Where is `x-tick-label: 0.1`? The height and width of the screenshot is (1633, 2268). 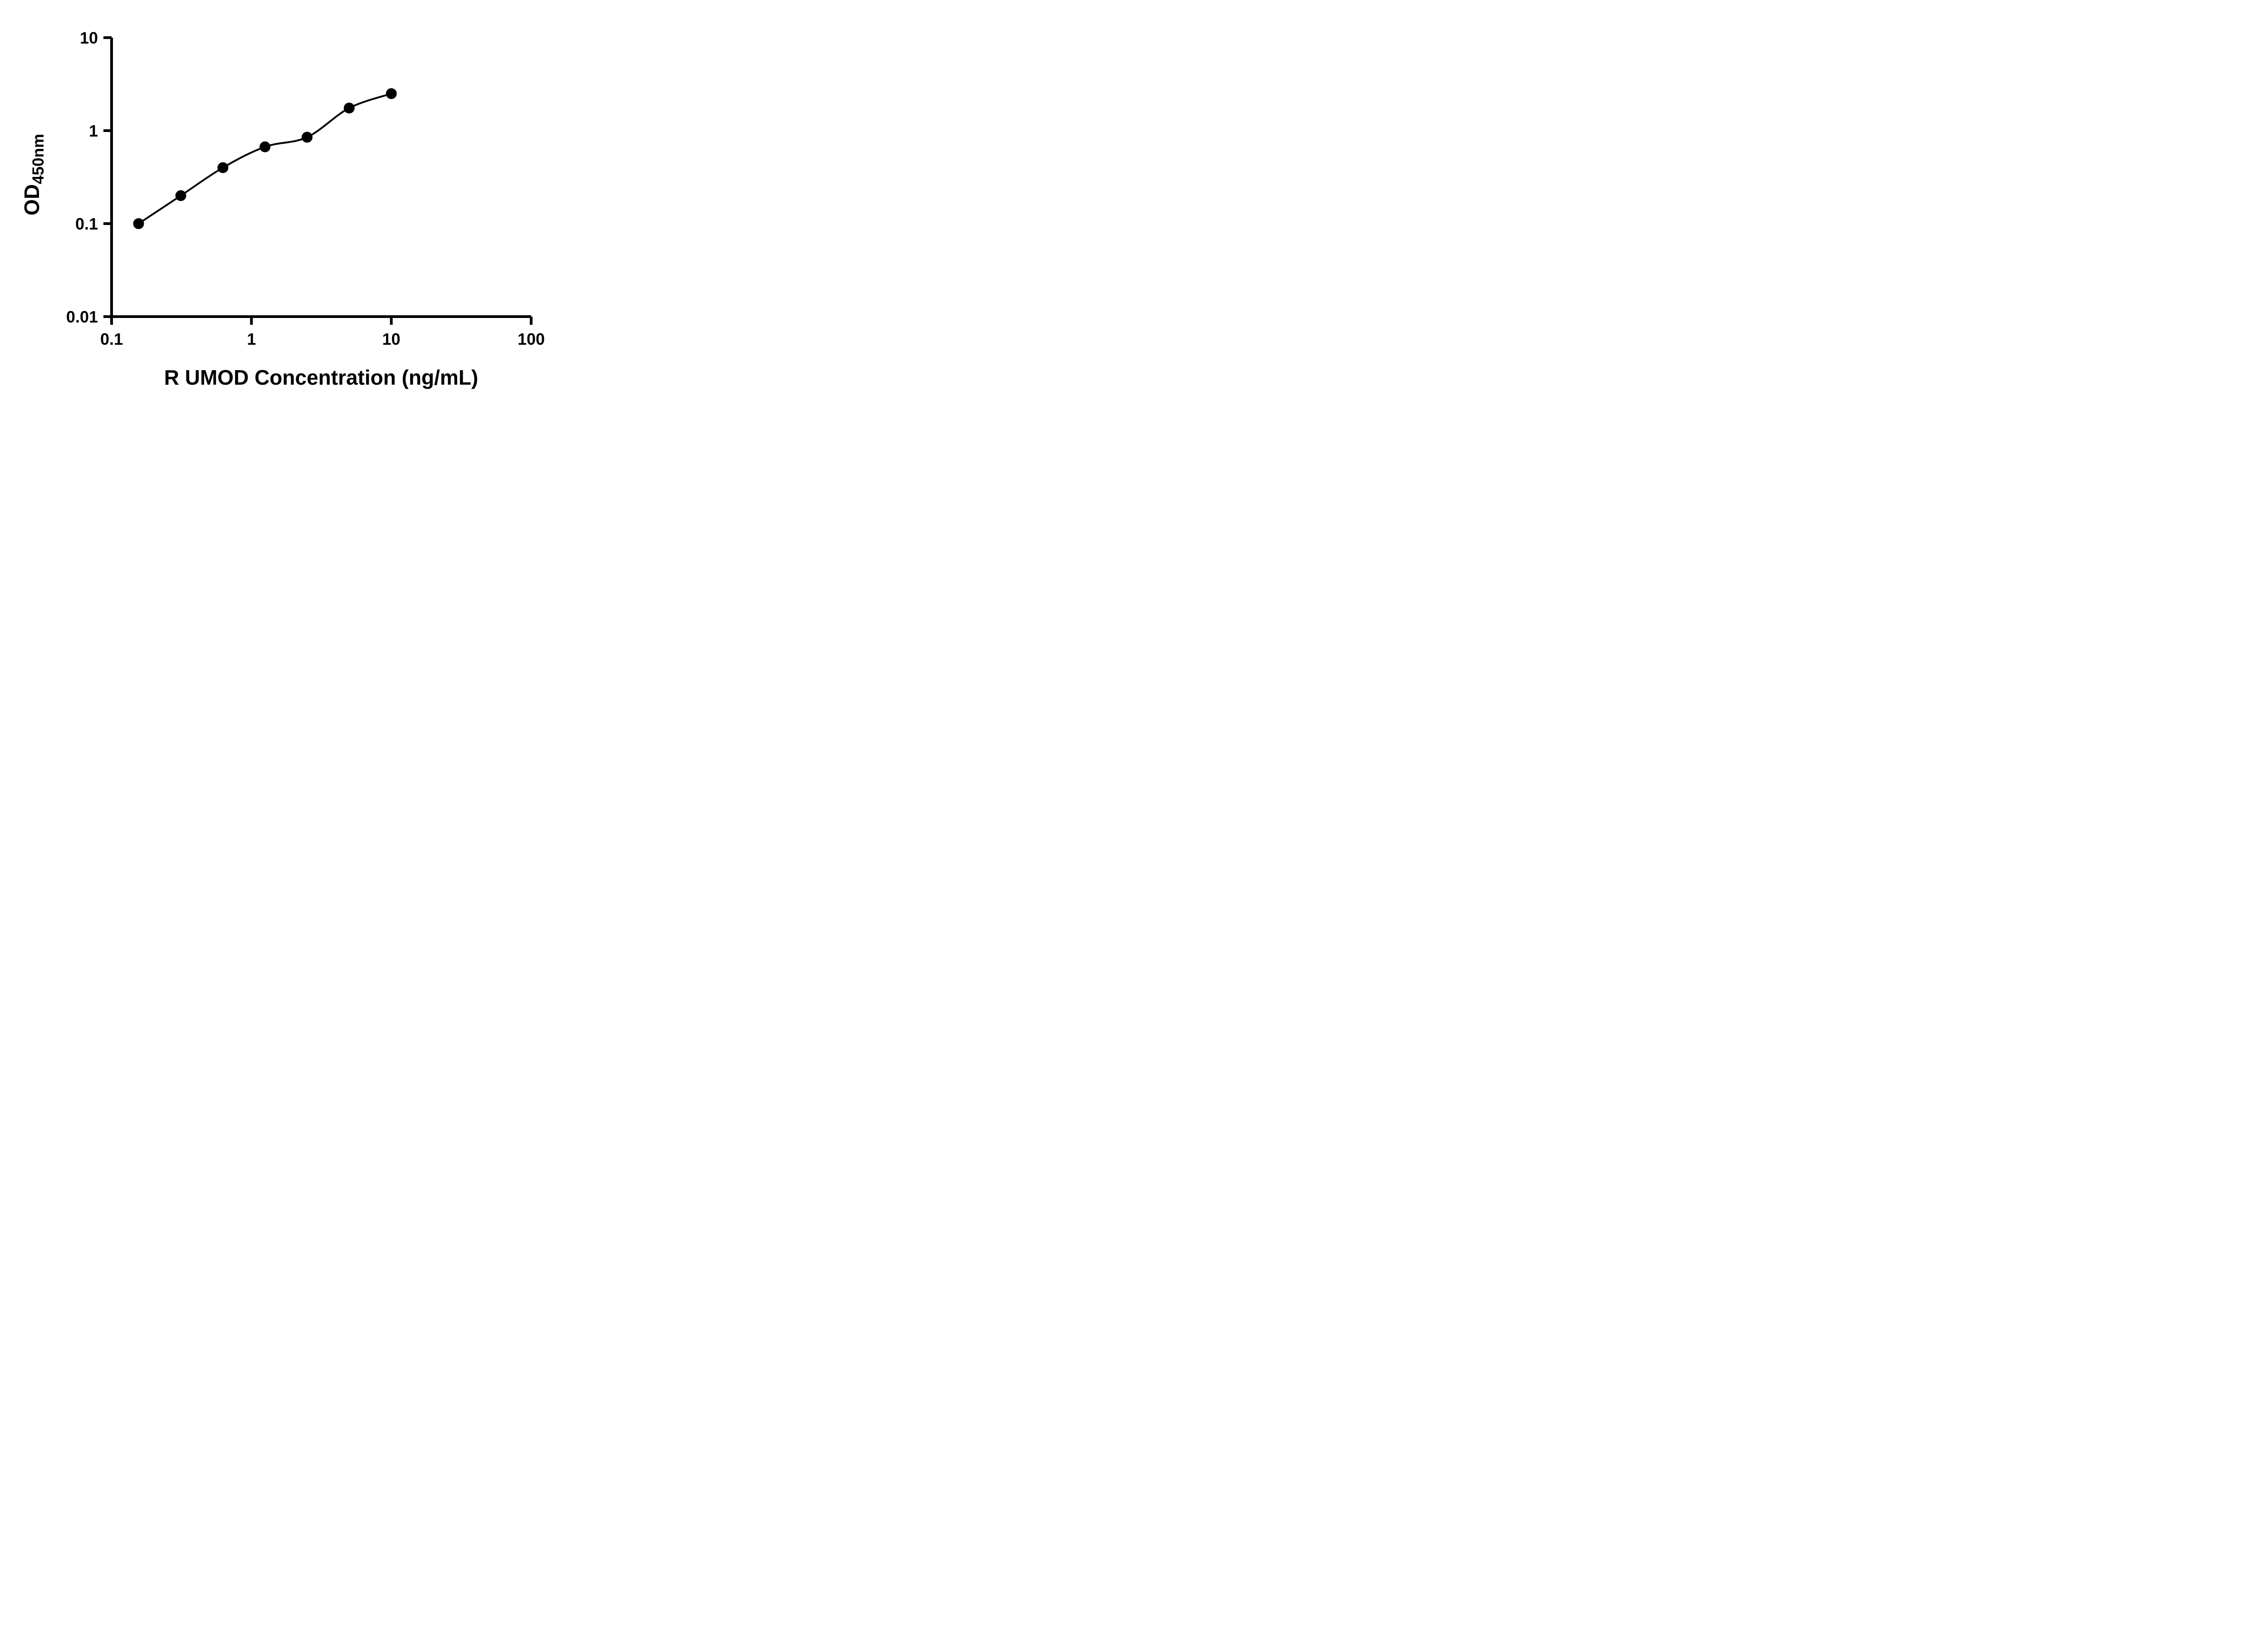
x-tick-label: 0.1 is located at coordinates (112, 339).